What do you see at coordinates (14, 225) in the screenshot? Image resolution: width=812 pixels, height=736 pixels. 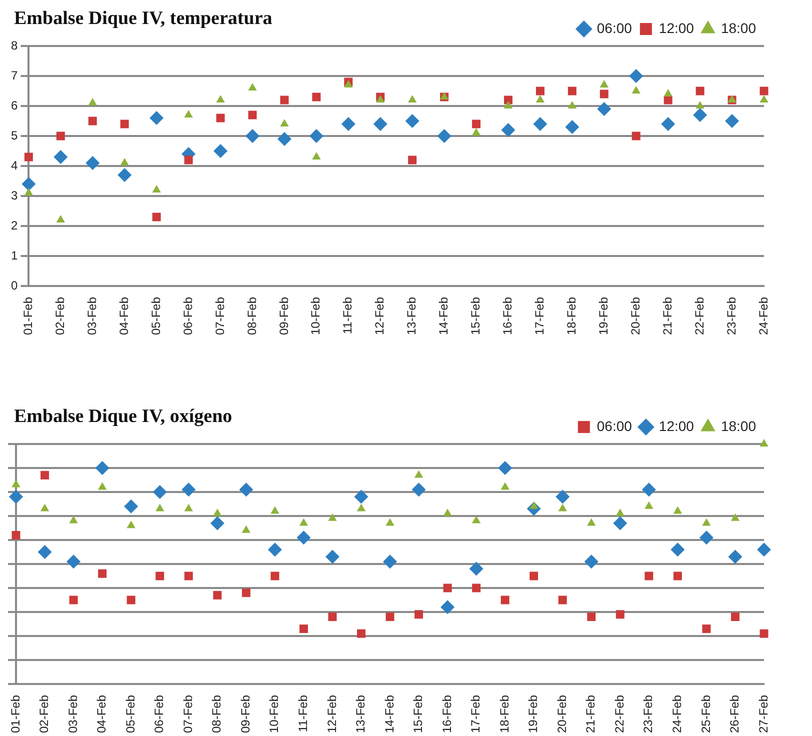 I see `y-tick-label: 2` at bounding box center [14, 225].